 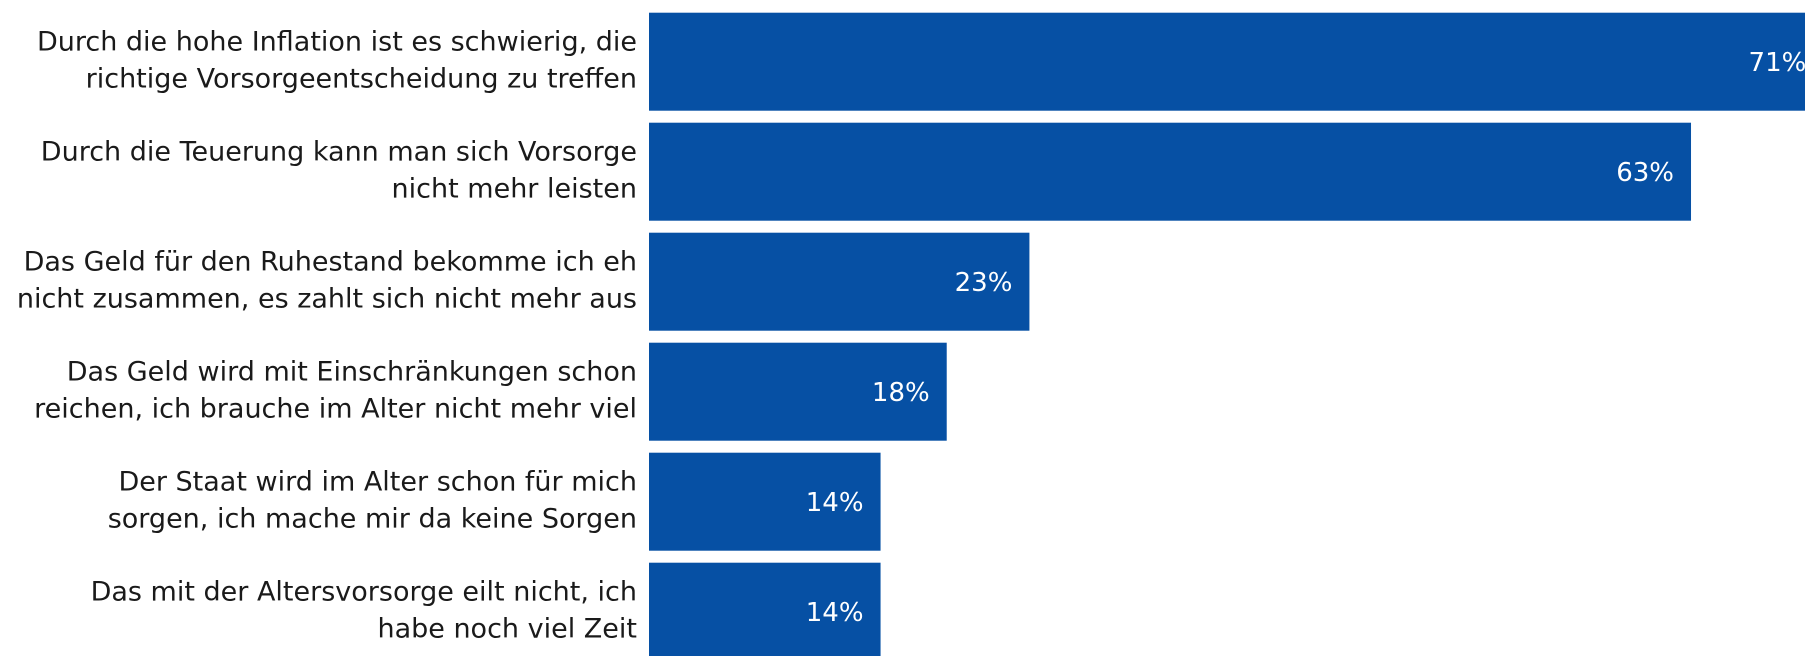 I want to click on category-label: sorgen, ich mache mir da keine Sorgen, so click(x=372, y=519).